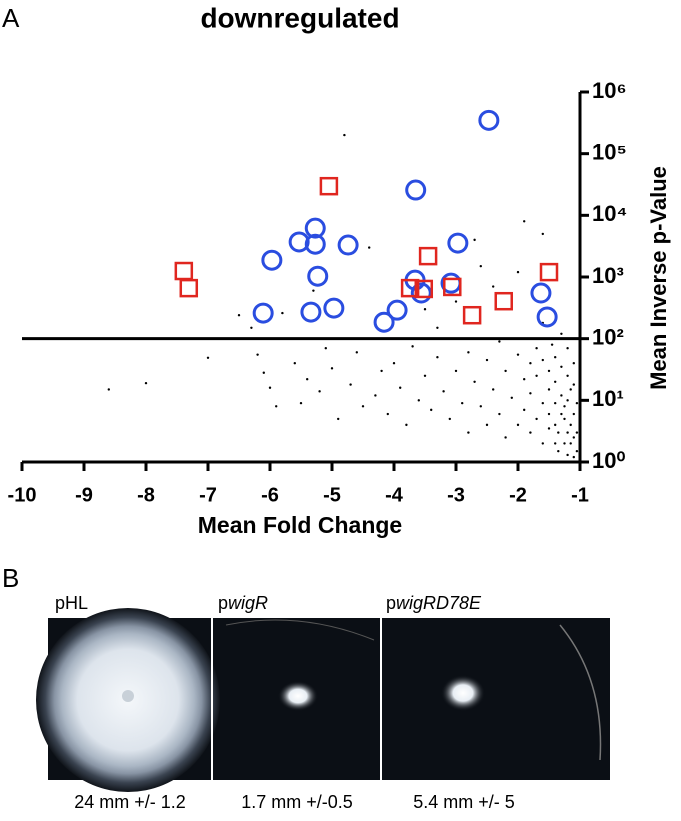  What do you see at coordinates (439, 603) in the screenshot?
I see `label-part: wigRD78E` at bounding box center [439, 603].